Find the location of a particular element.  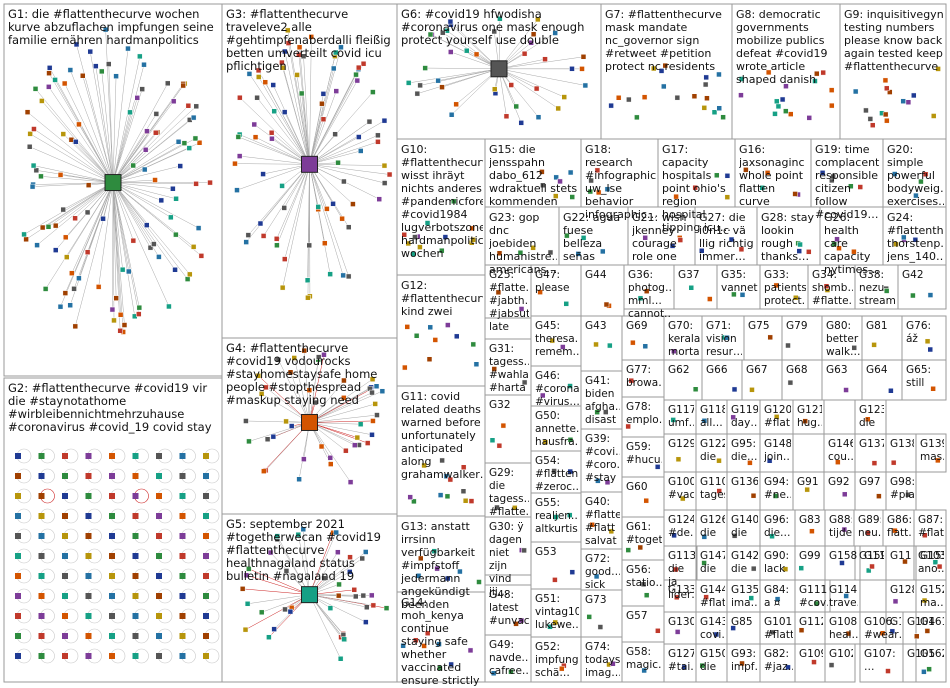

node-g6 is located at coordinates (536, 88).